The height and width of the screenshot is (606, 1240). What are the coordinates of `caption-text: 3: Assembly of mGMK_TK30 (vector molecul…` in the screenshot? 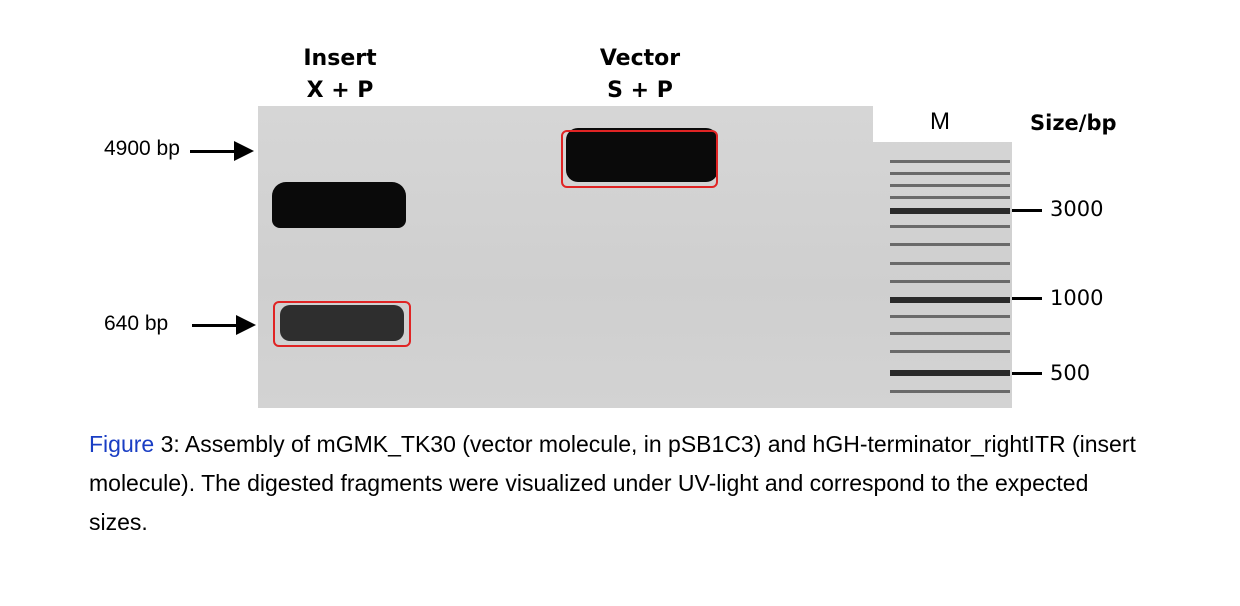 It's located at (612, 483).